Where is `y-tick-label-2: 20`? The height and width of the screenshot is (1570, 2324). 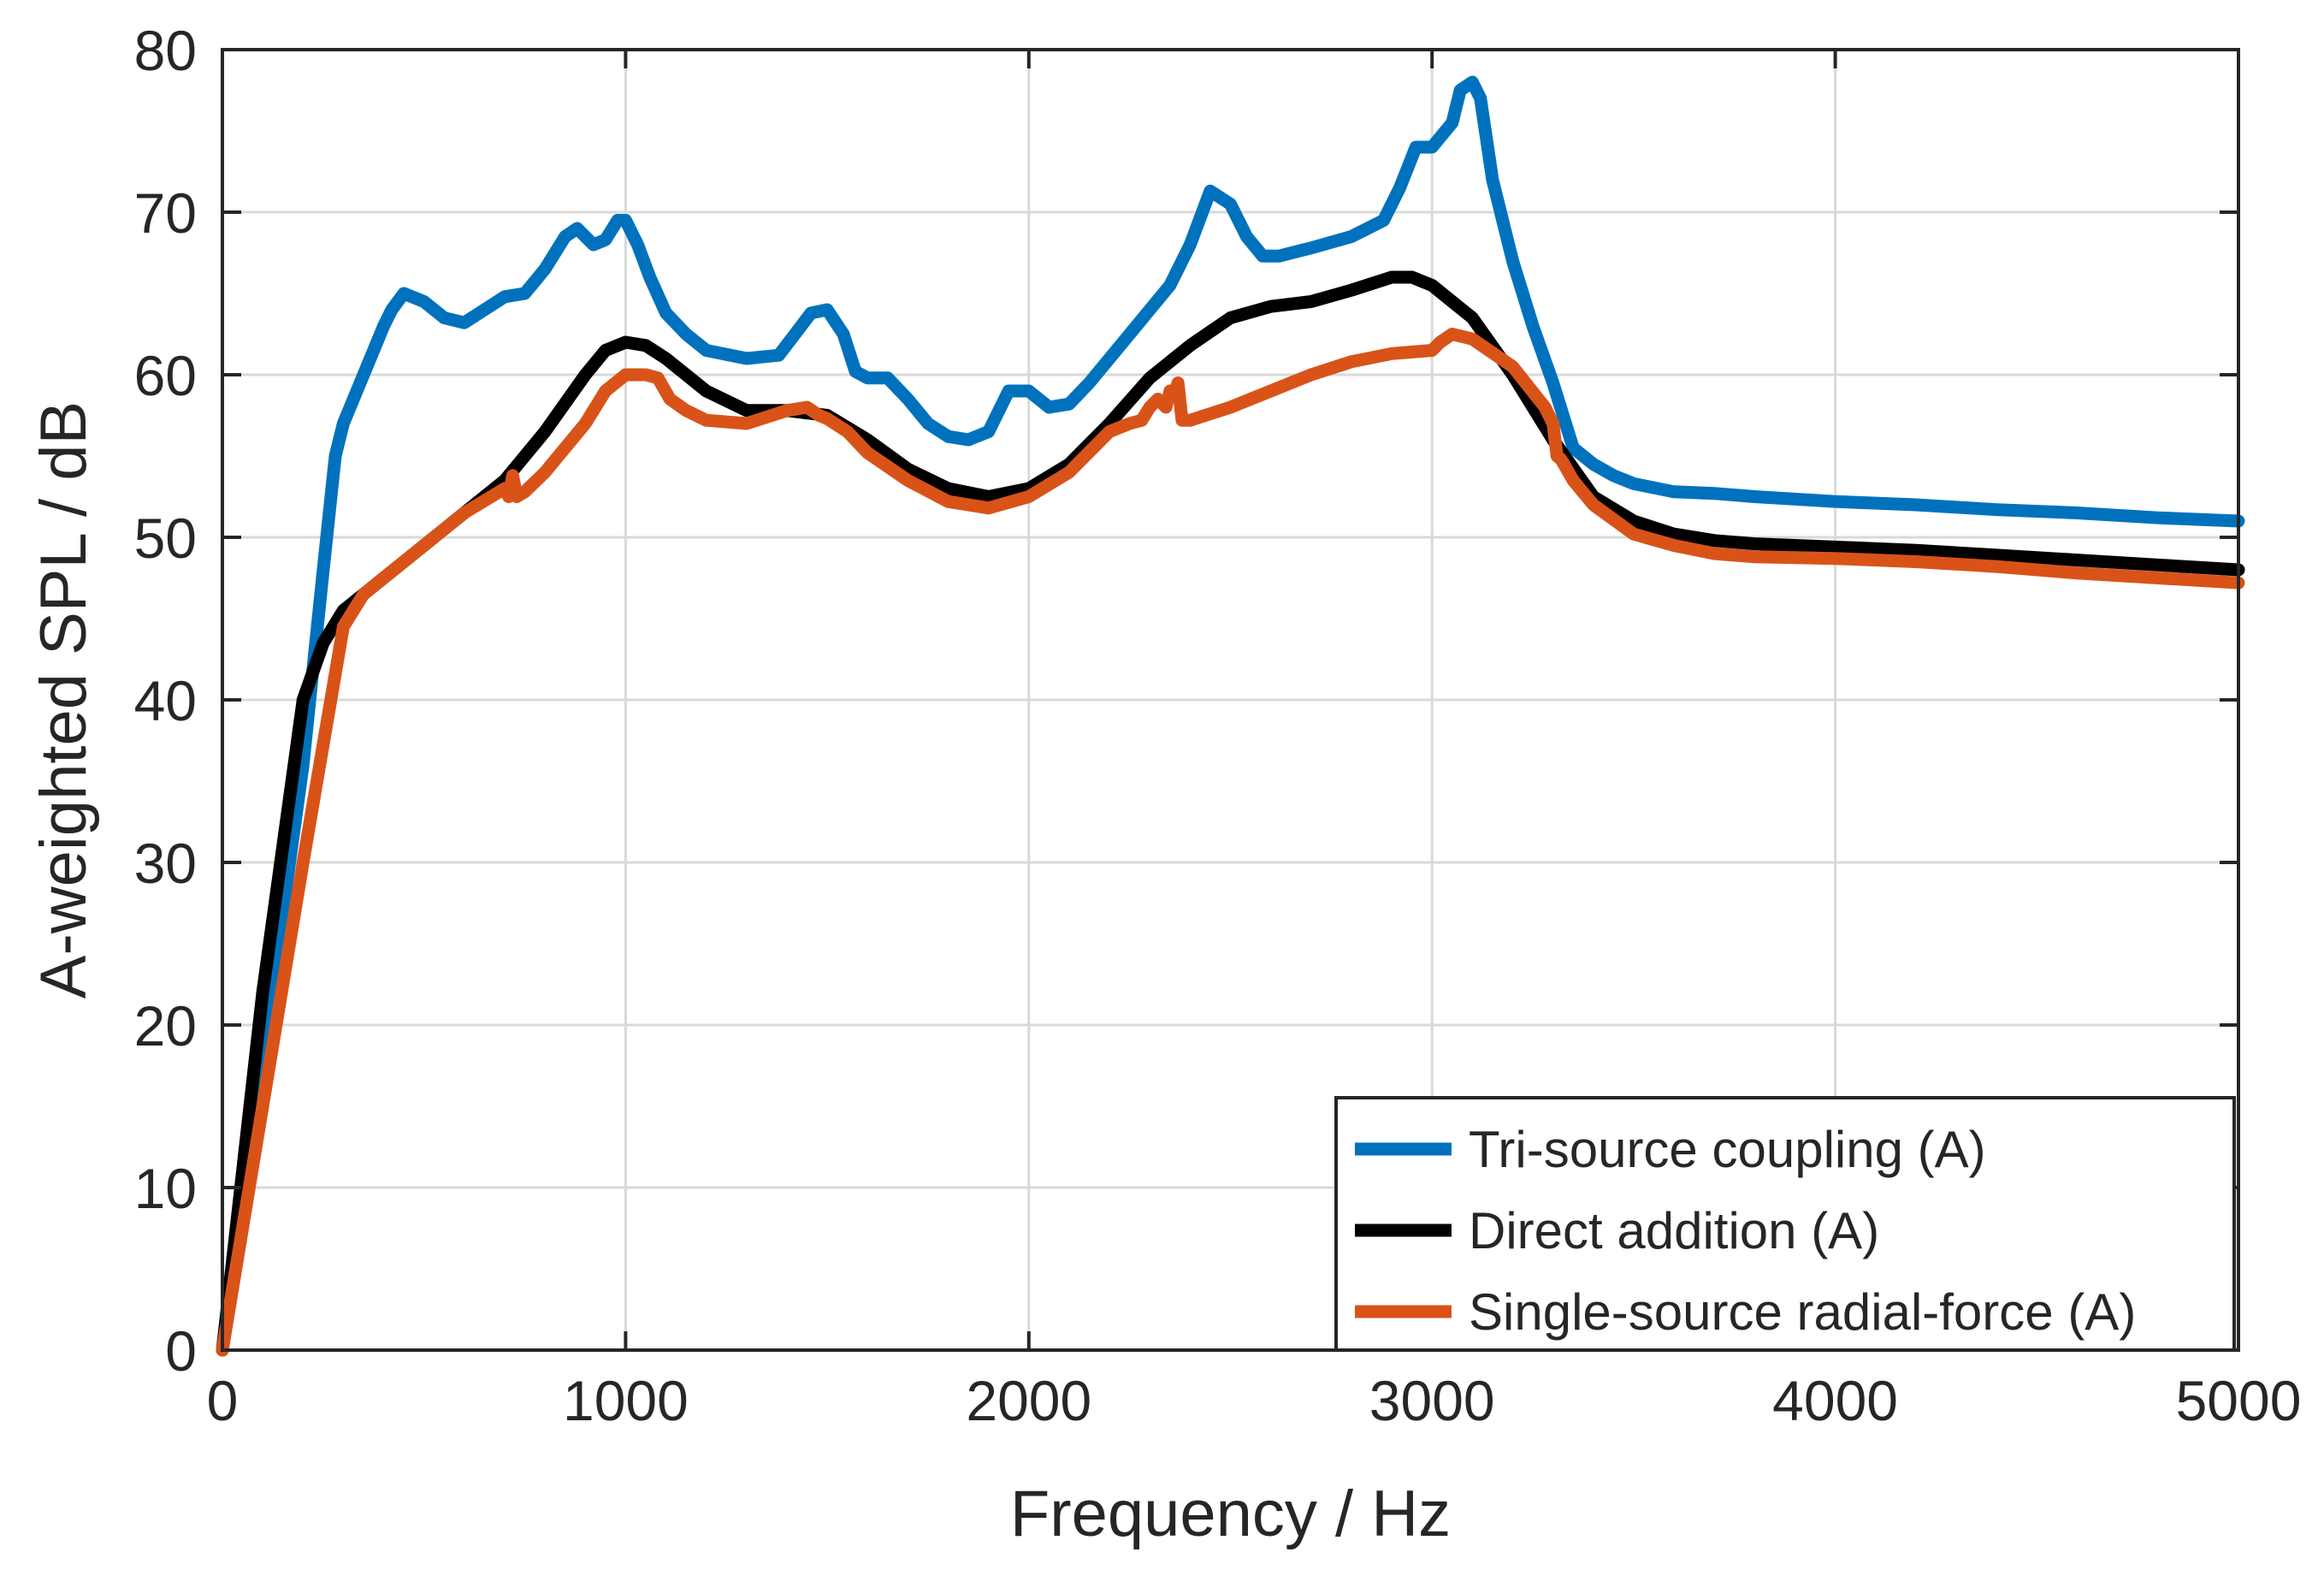 y-tick-label-2: 20 is located at coordinates (165, 1026).